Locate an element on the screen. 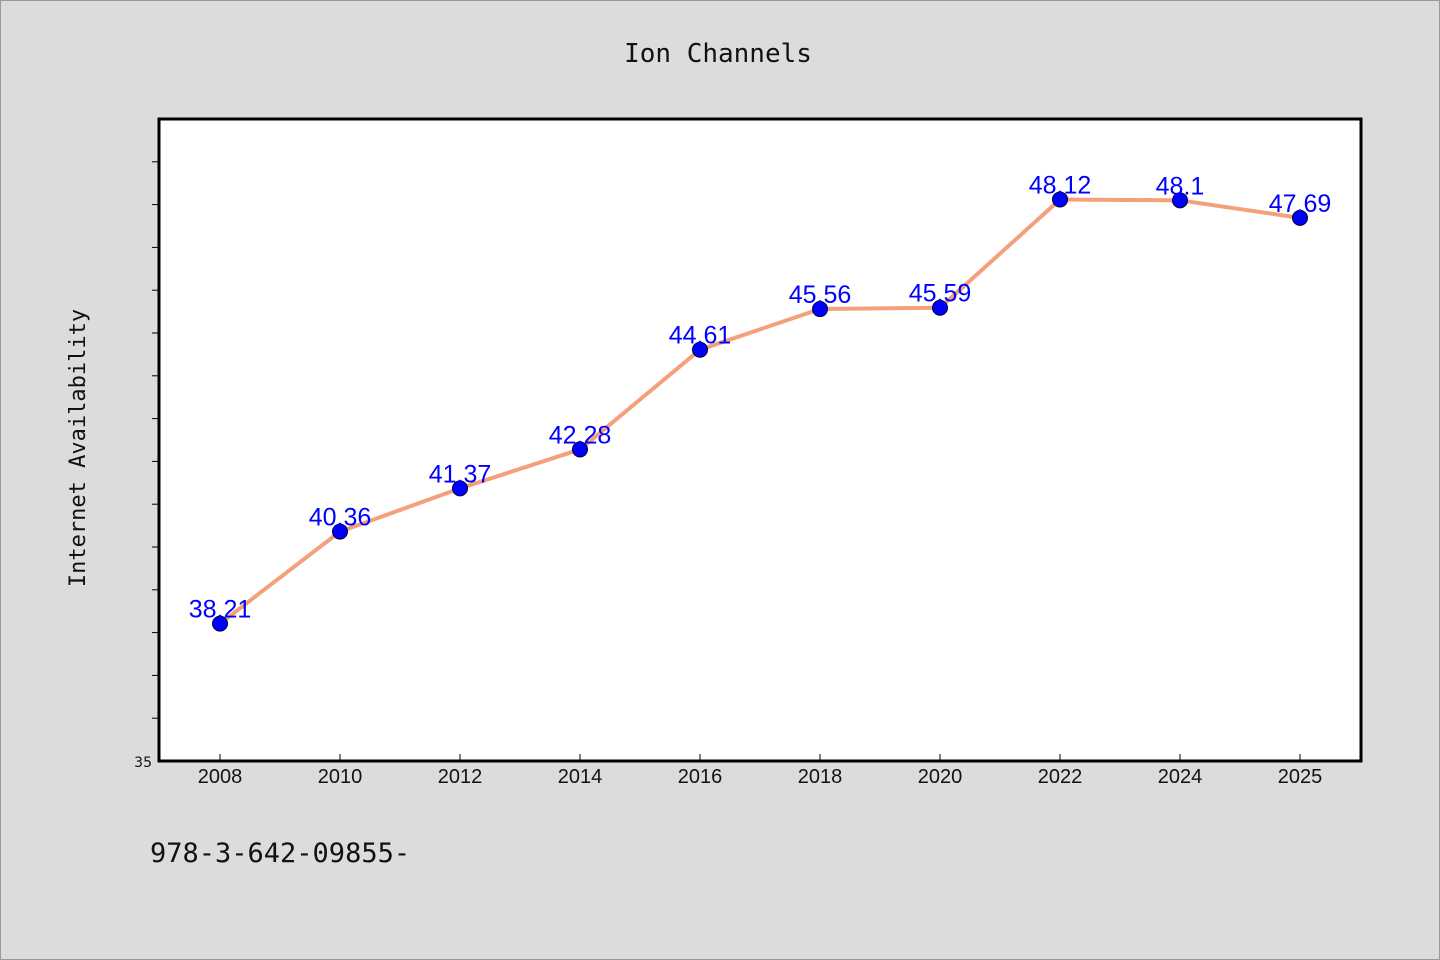  x-tick-label: 2024 is located at coordinates (1180, 777).